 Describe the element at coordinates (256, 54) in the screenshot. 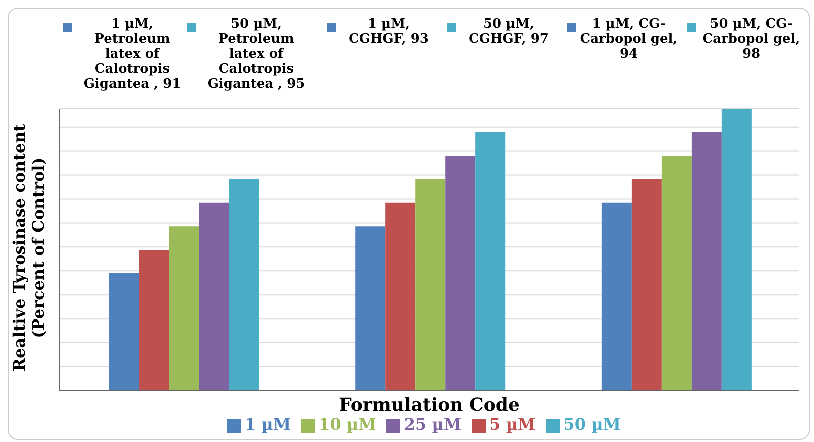

I see `text: 50 µM, Petroleum latex of Calotropis Gigantea , 95` at that location.